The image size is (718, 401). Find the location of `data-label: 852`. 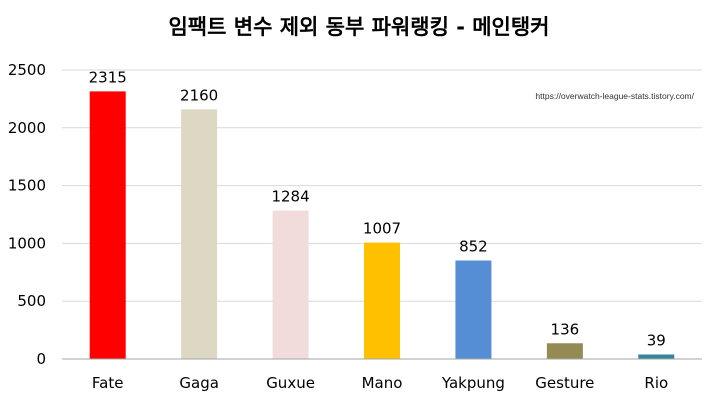

data-label: 852 is located at coordinates (473, 247).